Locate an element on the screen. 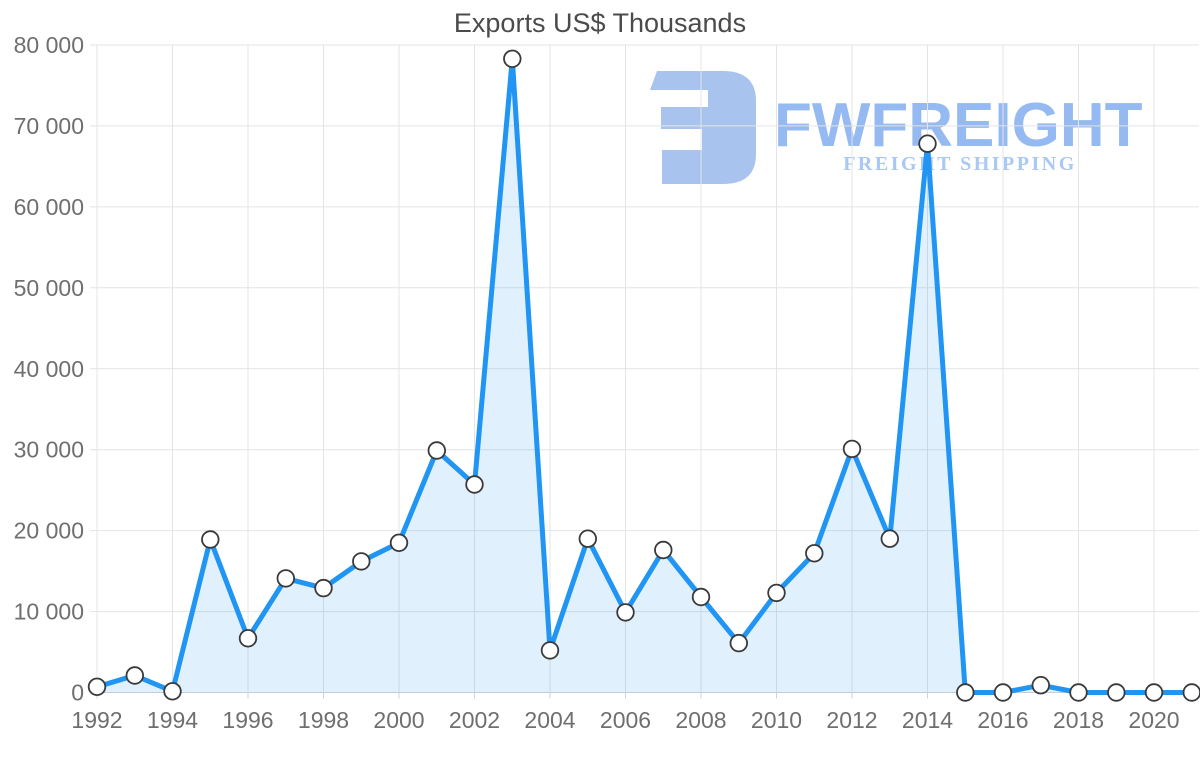  data-point-1999 is located at coordinates (361, 561).